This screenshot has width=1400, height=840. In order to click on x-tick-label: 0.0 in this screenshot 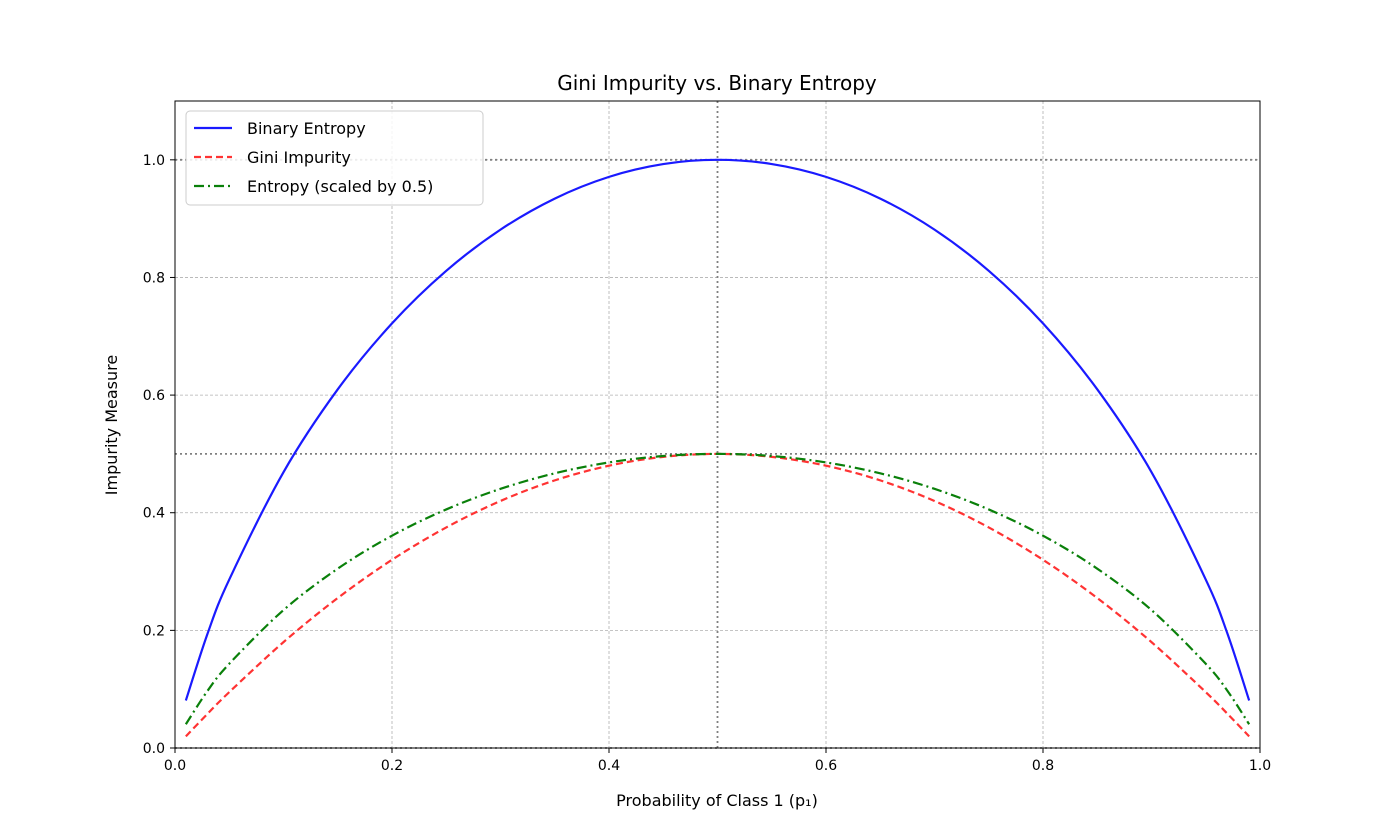, I will do `click(175, 766)`.